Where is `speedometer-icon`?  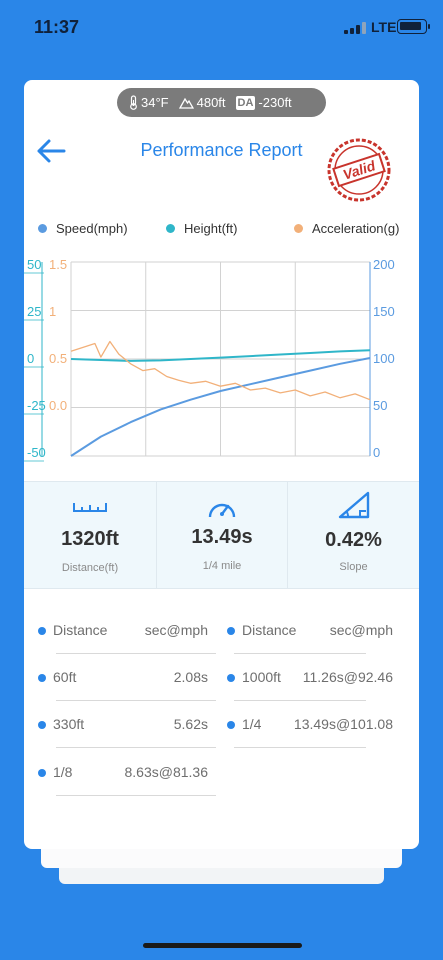 speedometer-icon is located at coordinates (222, 509).